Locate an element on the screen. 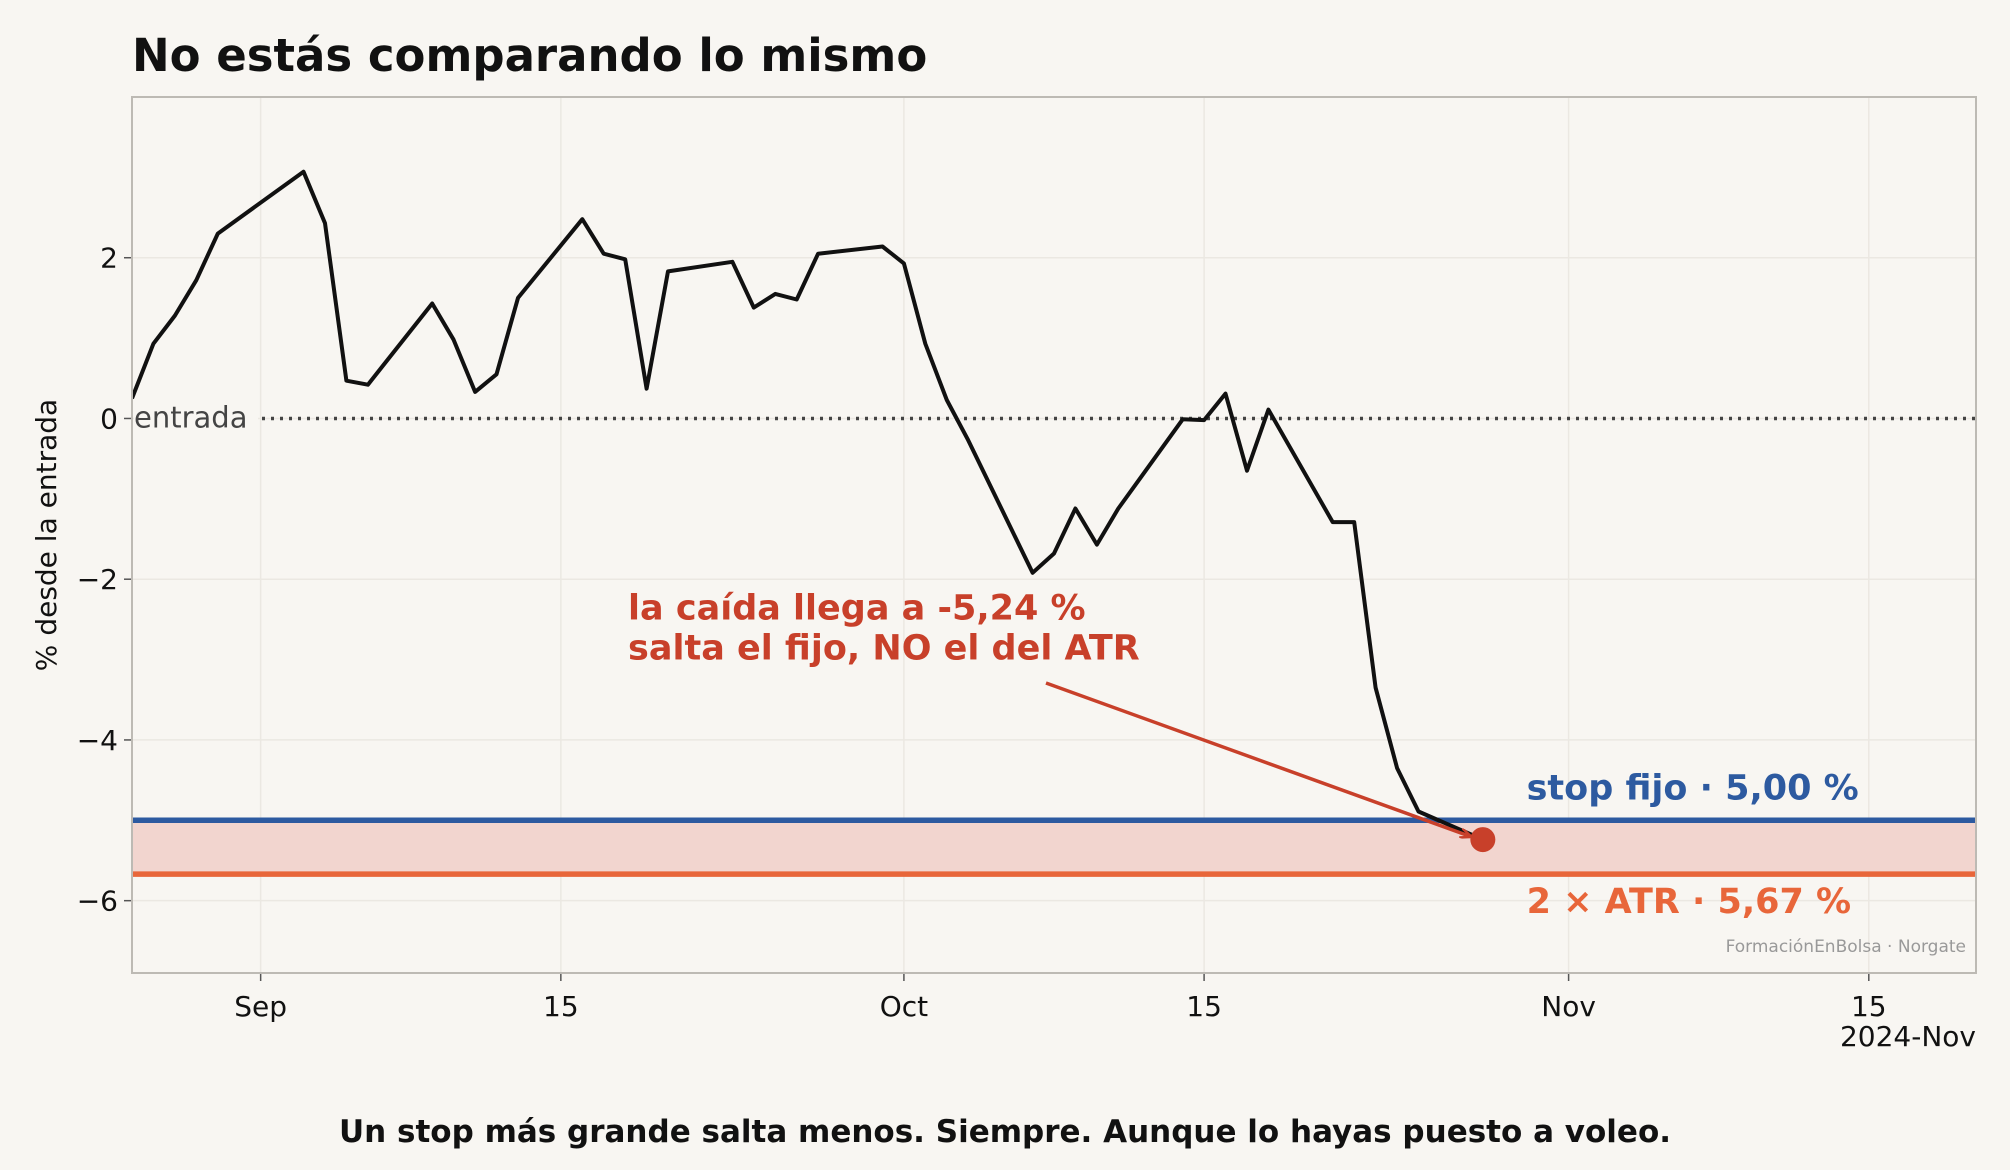 The width and height of the screenshot is (2010, 1170). y-tick-label: 2 is located at coordinates (109, 258).